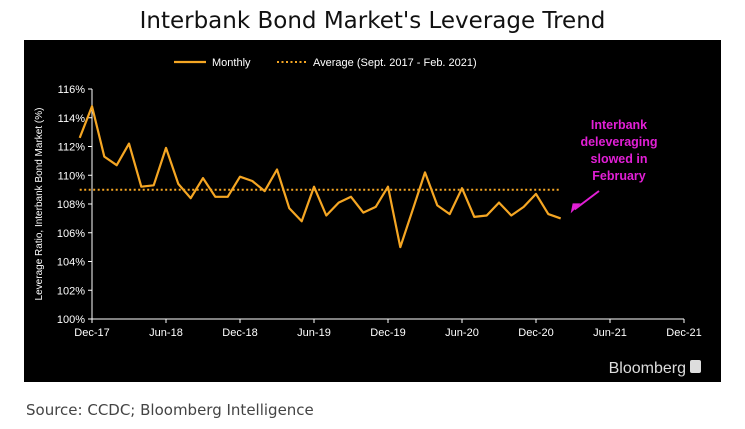 This screenshot has height=429, width=745. Describe the element at coordinates (610, 333) in the screenshot. I see `x-tick-label: Jun-21` at that location.